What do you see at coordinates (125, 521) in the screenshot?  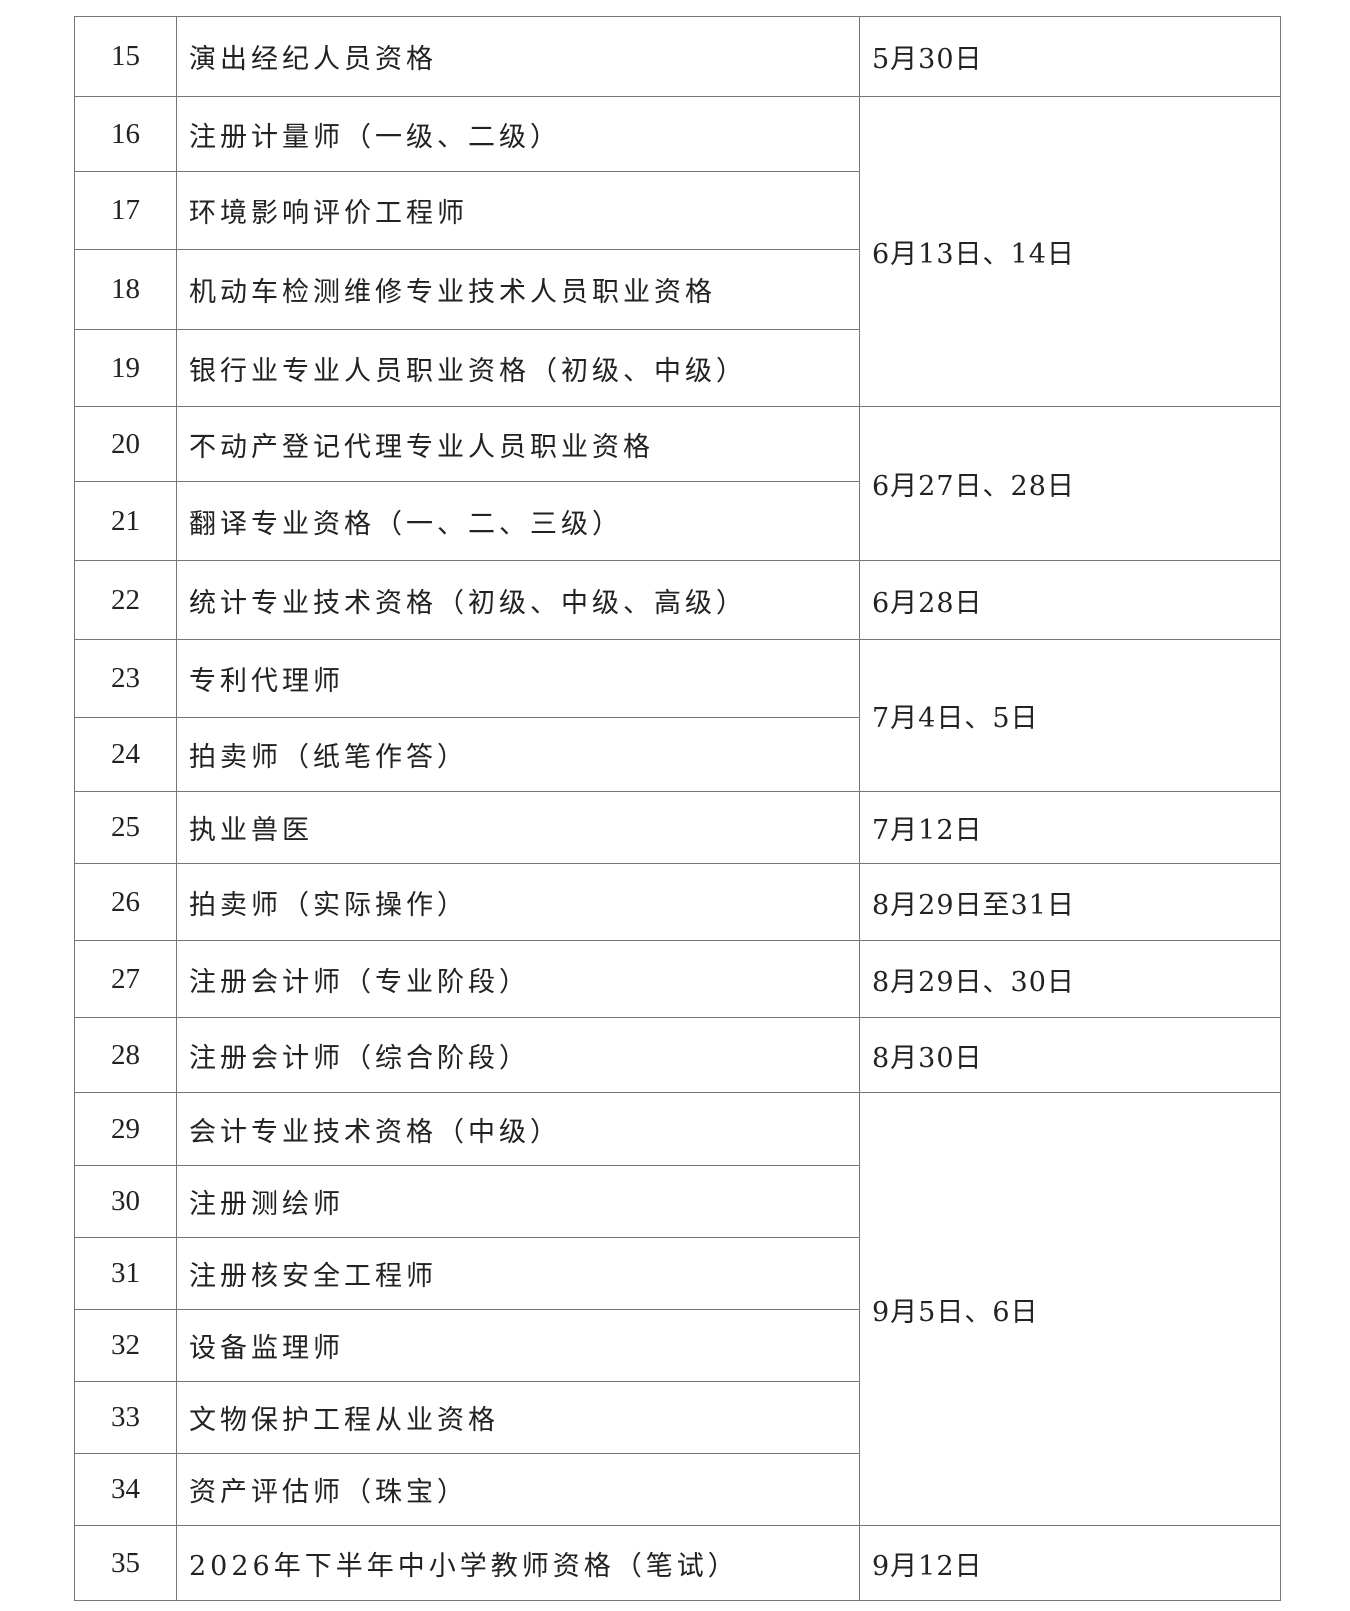 I see `row-number: 21` at bounding box center [125, 521].